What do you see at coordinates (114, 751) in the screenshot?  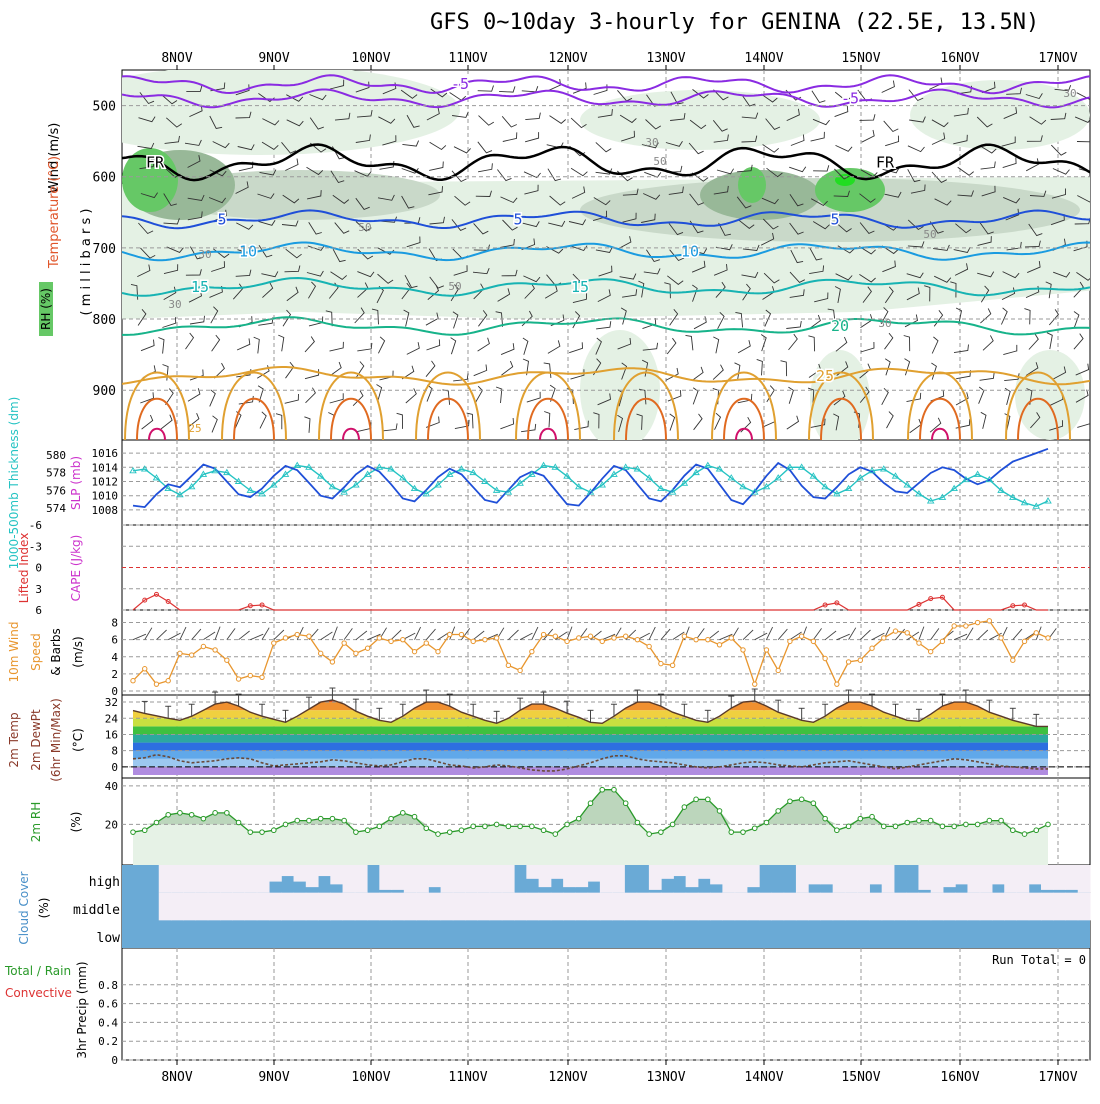 I see `temp-tick-label: 8` at bounding box center [114, 751].